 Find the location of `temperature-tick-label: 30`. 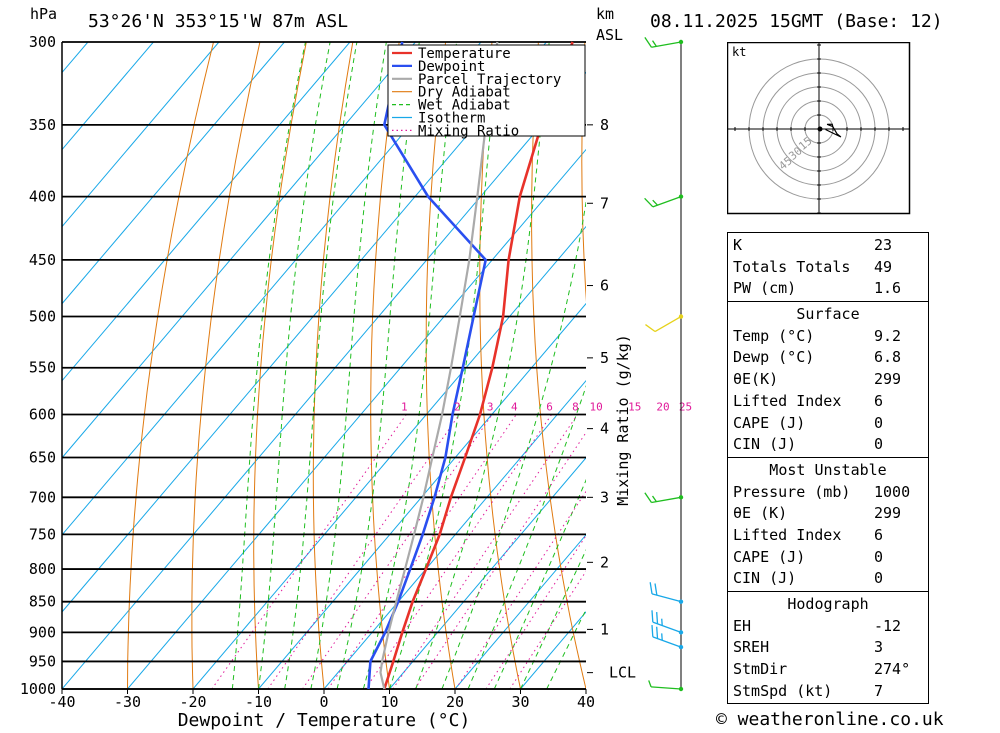

temperature-tick-label: 30 is located at coordinates (520, 702).